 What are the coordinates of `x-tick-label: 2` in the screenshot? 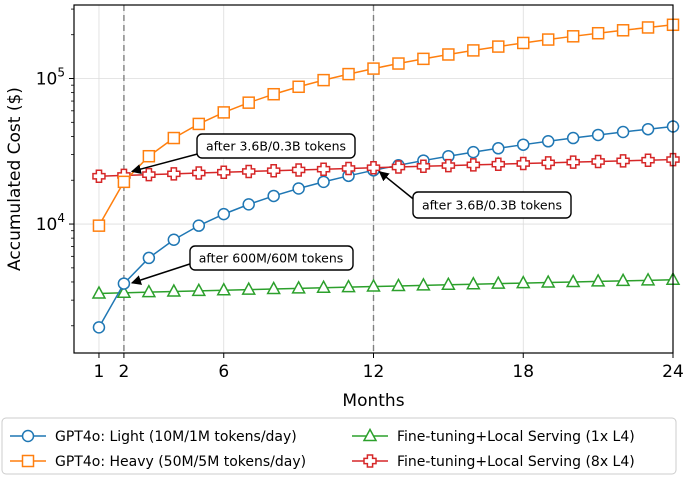 It's located at (124, 372).